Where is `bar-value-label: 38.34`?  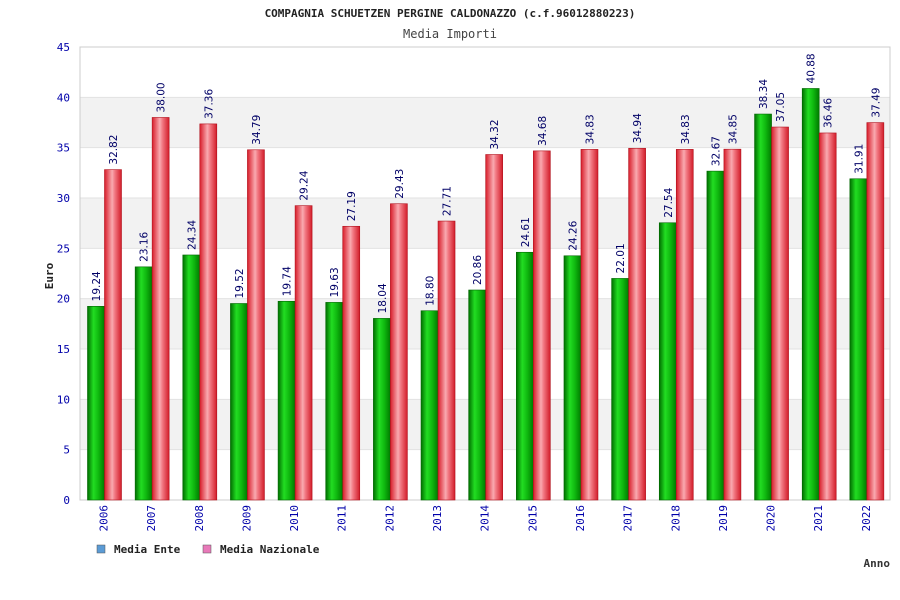 bar-value-label: 38.34 is located at coordinates (764, 94).